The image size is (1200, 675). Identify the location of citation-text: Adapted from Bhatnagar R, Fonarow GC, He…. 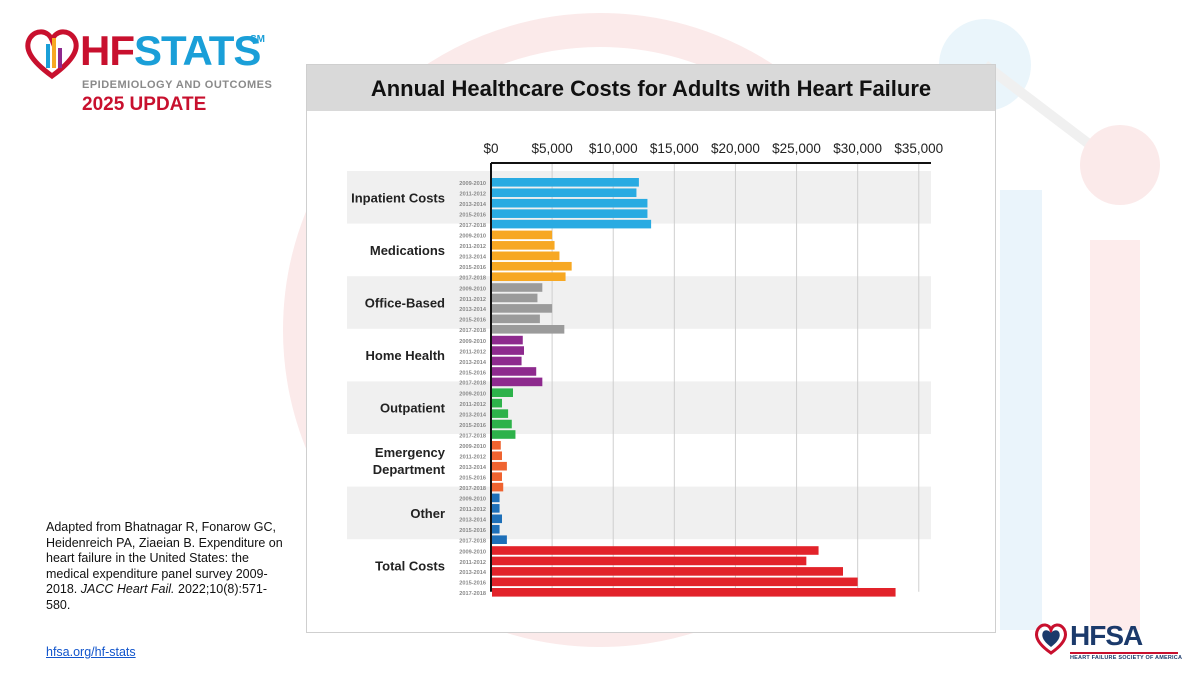
(164, 558).